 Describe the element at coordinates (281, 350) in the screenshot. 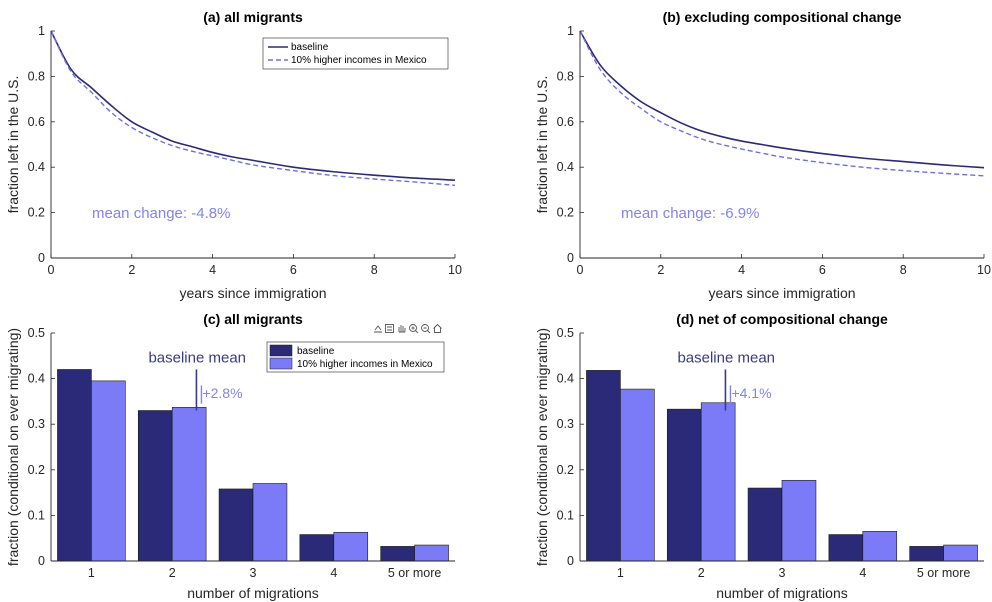

I see `legend-swatch-baseline` at that location.